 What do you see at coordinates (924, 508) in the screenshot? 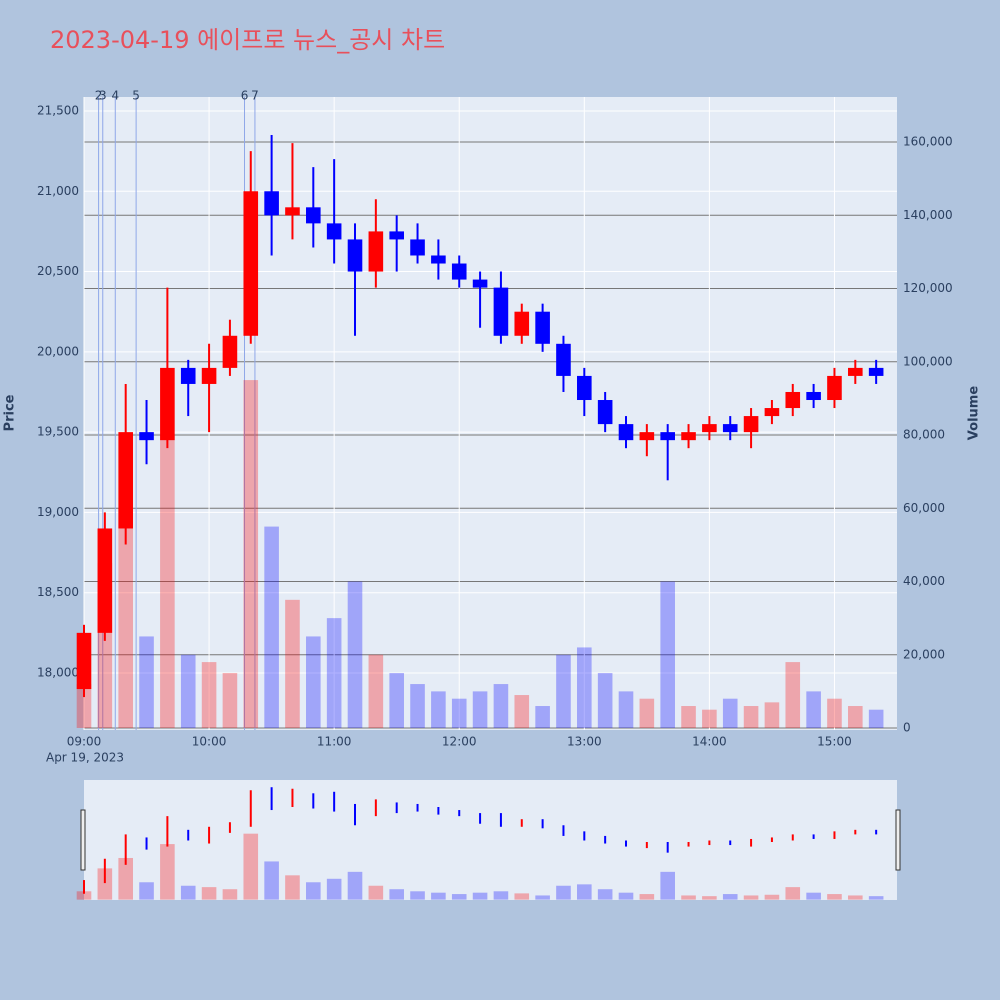
I see `y2-tick-label: 60,000` at bounding box center [924, 508].